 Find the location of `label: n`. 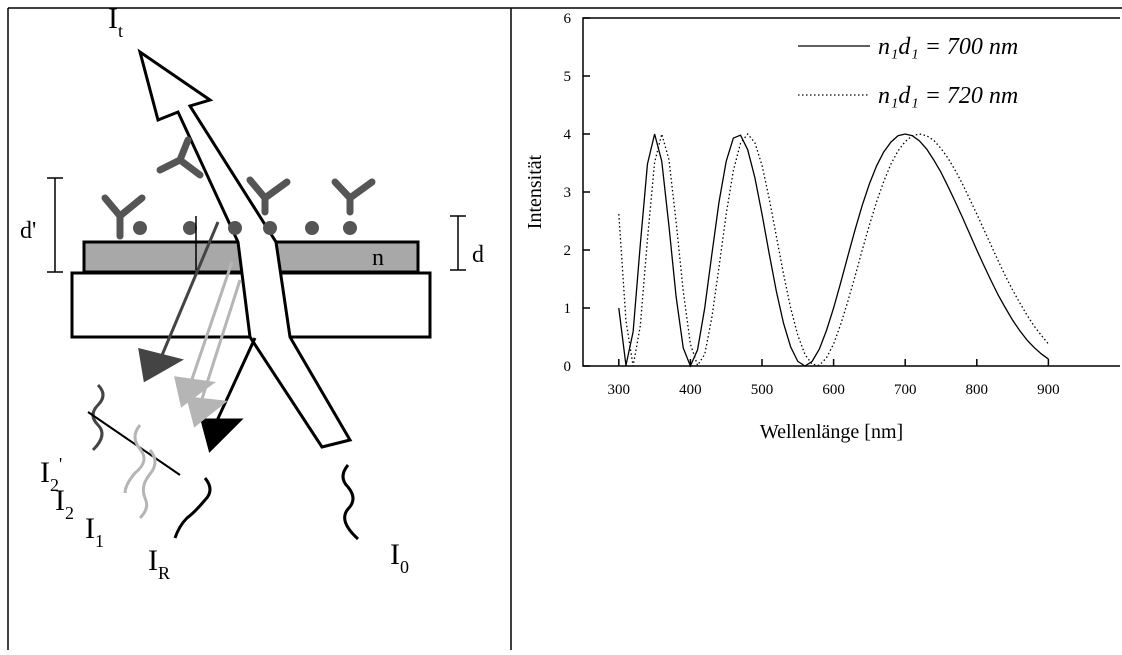

label: n is located at coordinates (378, 258).